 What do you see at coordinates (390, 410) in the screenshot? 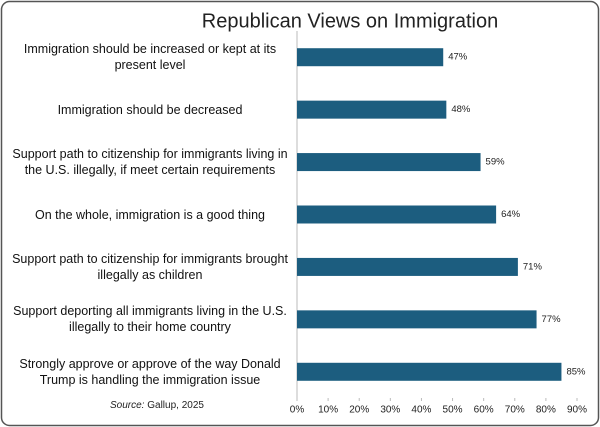
I see `x-tick-label: 30%` at bounding box center [390, 410].